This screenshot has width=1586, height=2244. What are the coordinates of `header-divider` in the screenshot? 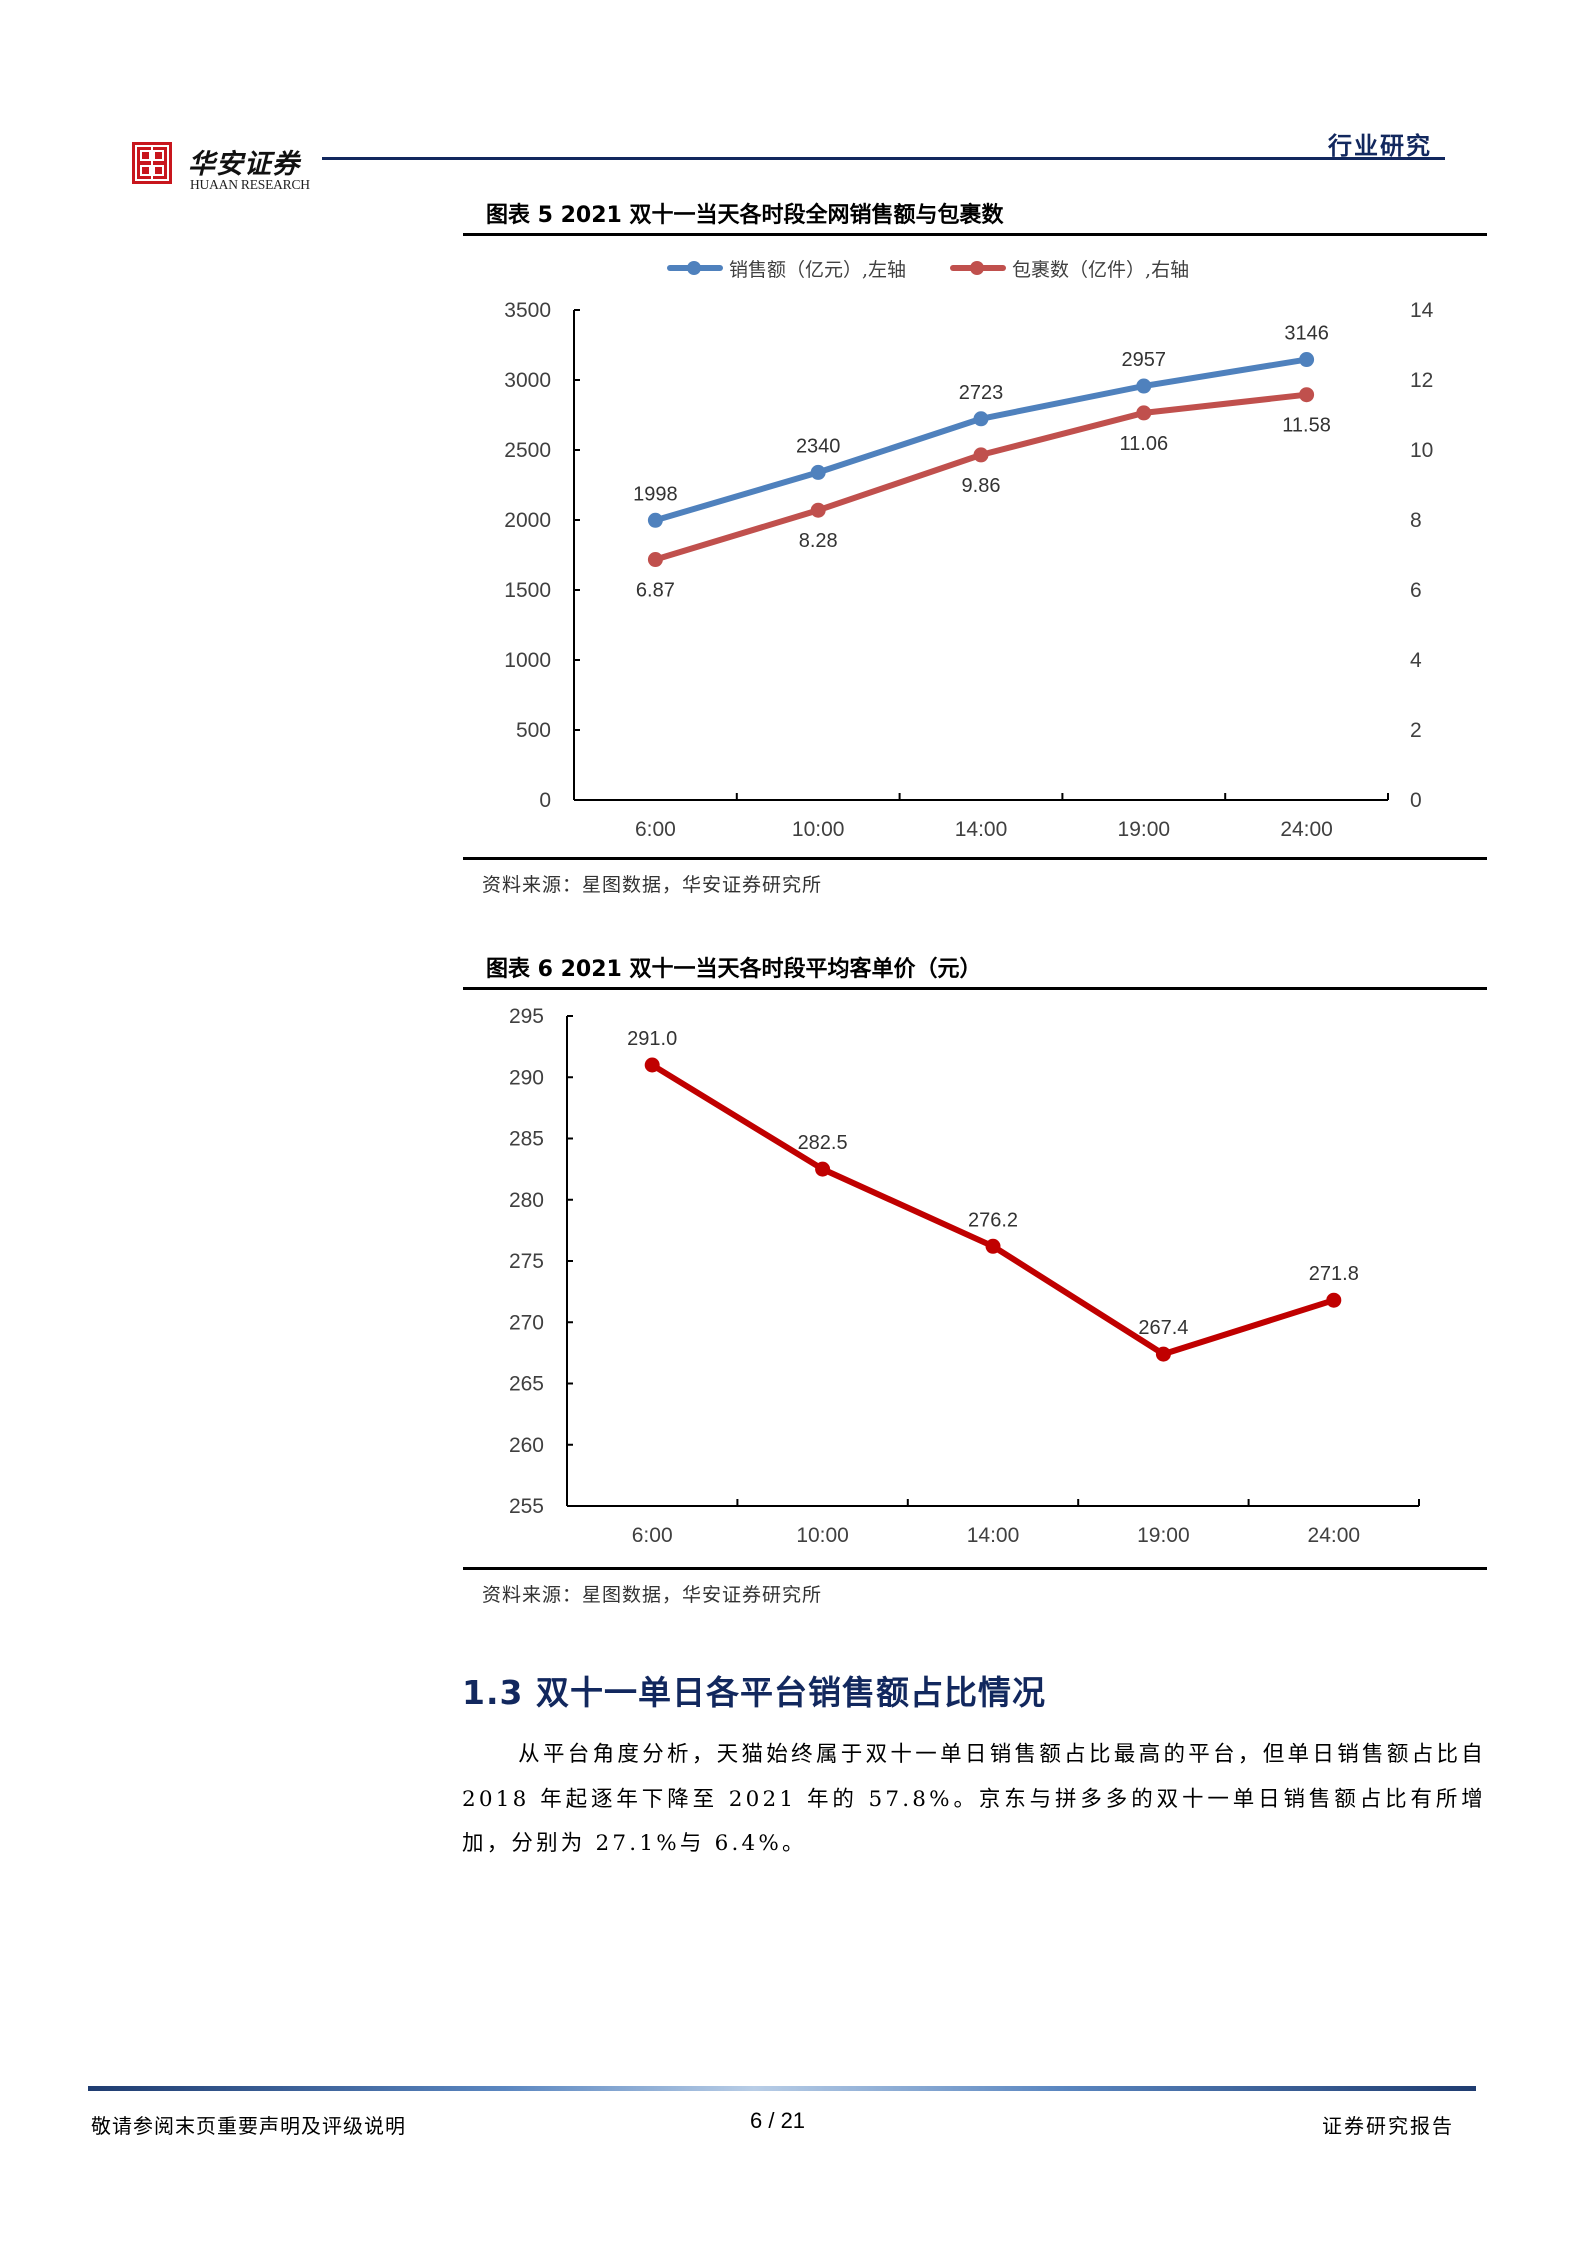 It's located at (883, 158).